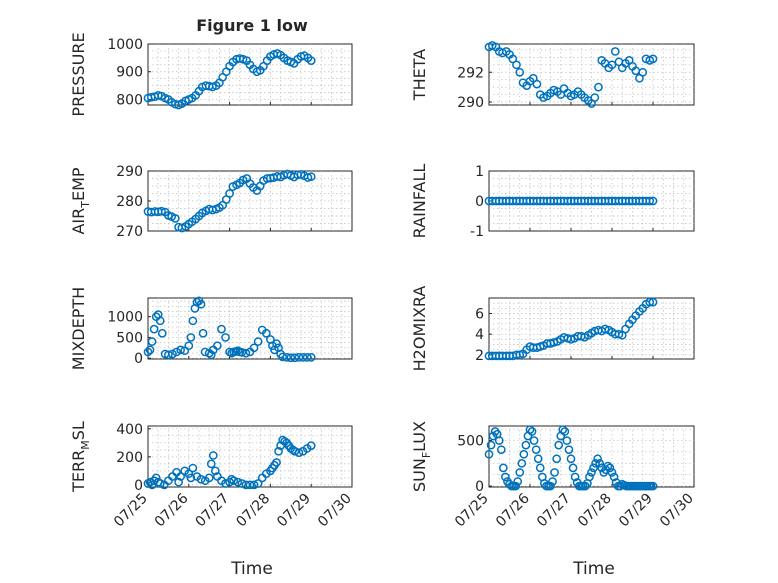  I want to click on y-axis-label-text: THETA, so click(419, 75).